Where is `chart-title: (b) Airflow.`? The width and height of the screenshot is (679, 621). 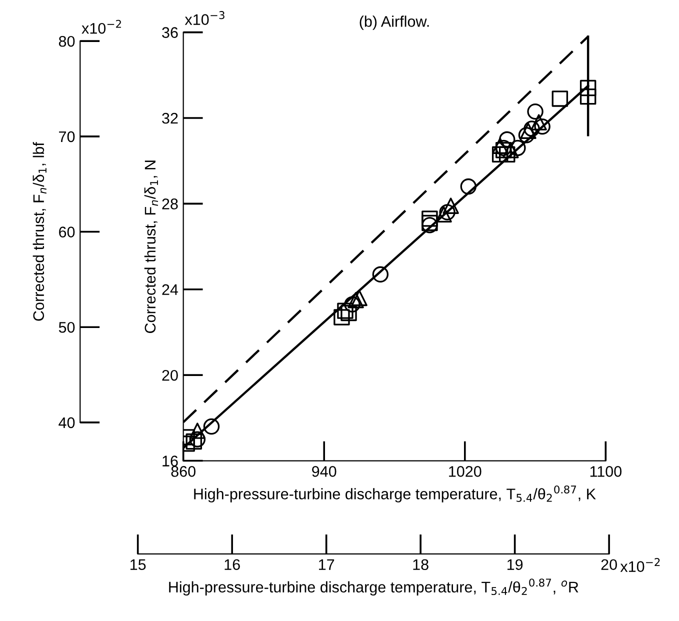 chart-title: (b) Airflow. is located at coordinates (394, 23).